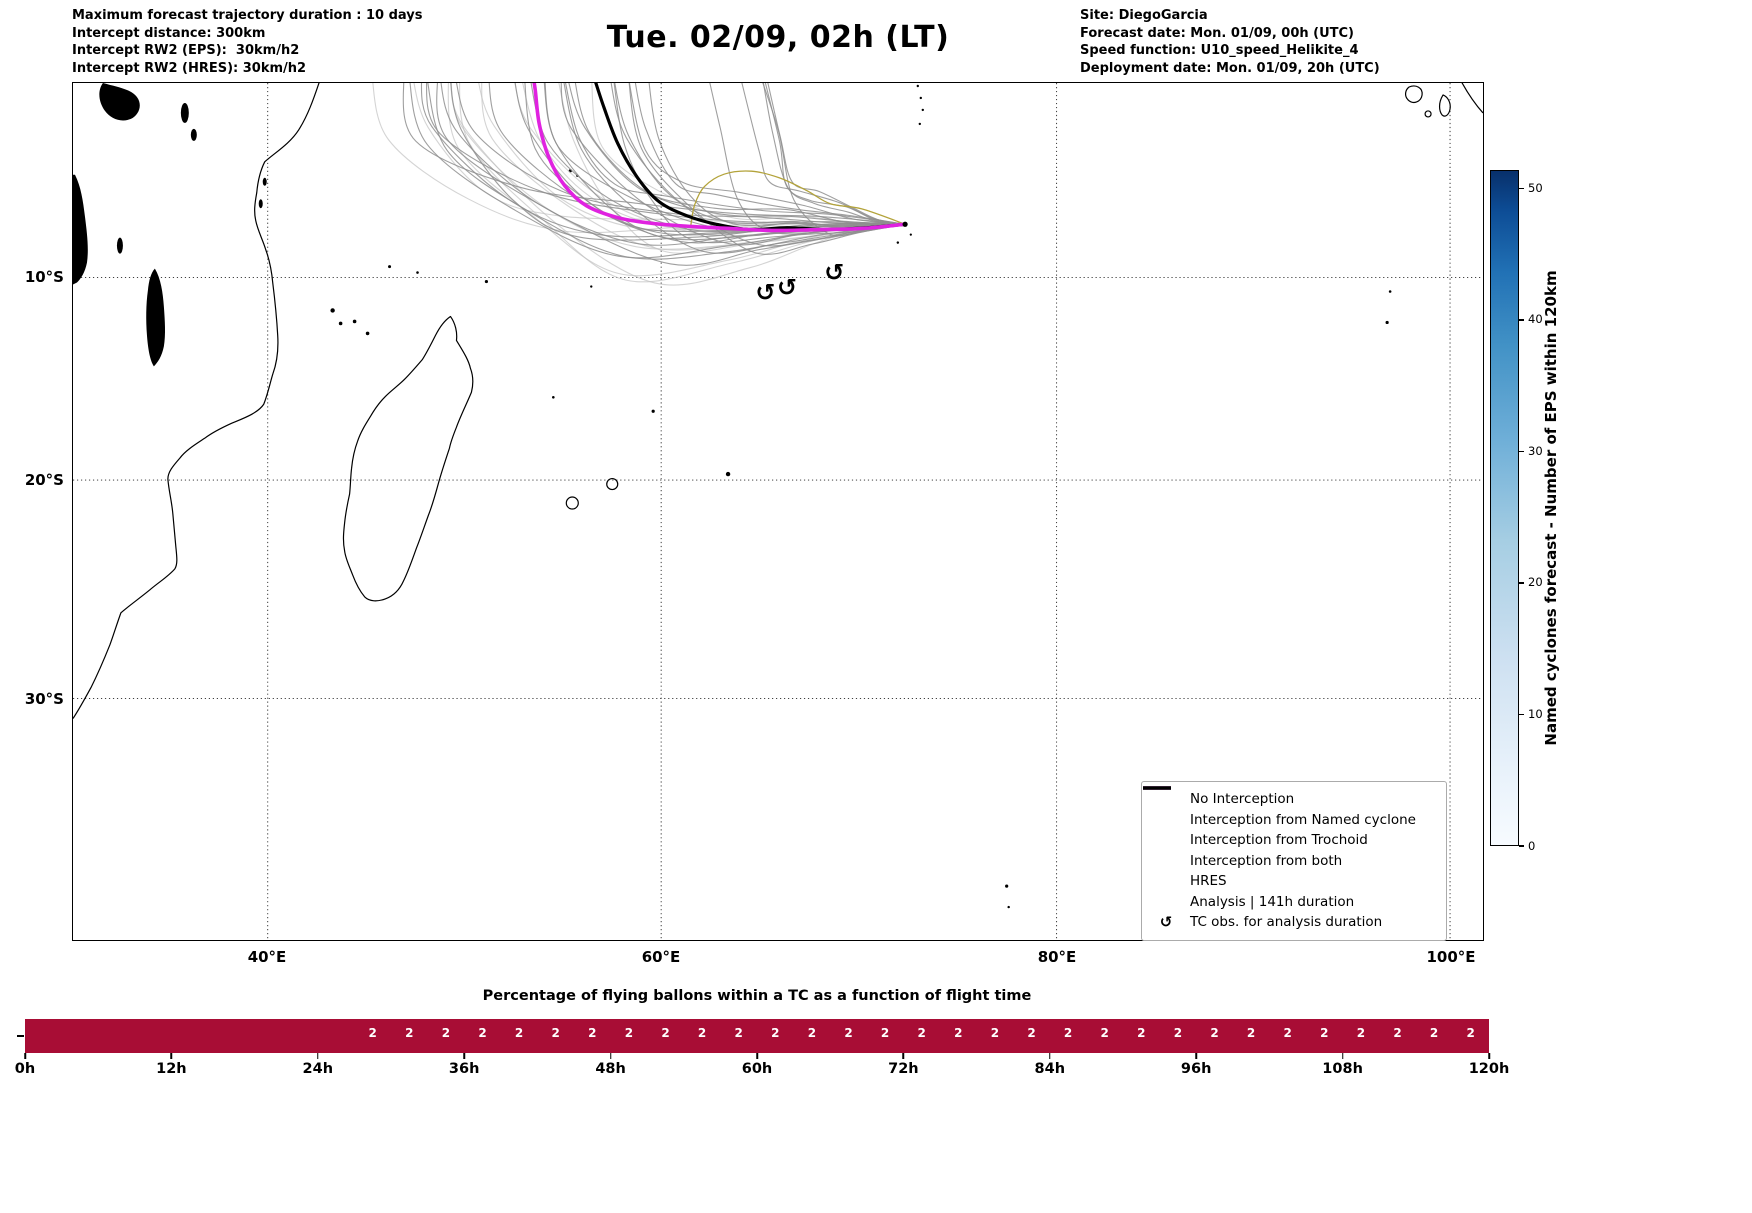 The width and height of the screenshot is (1752, 1213). I want to click on legend-label: HRES, so click(1208, 881).